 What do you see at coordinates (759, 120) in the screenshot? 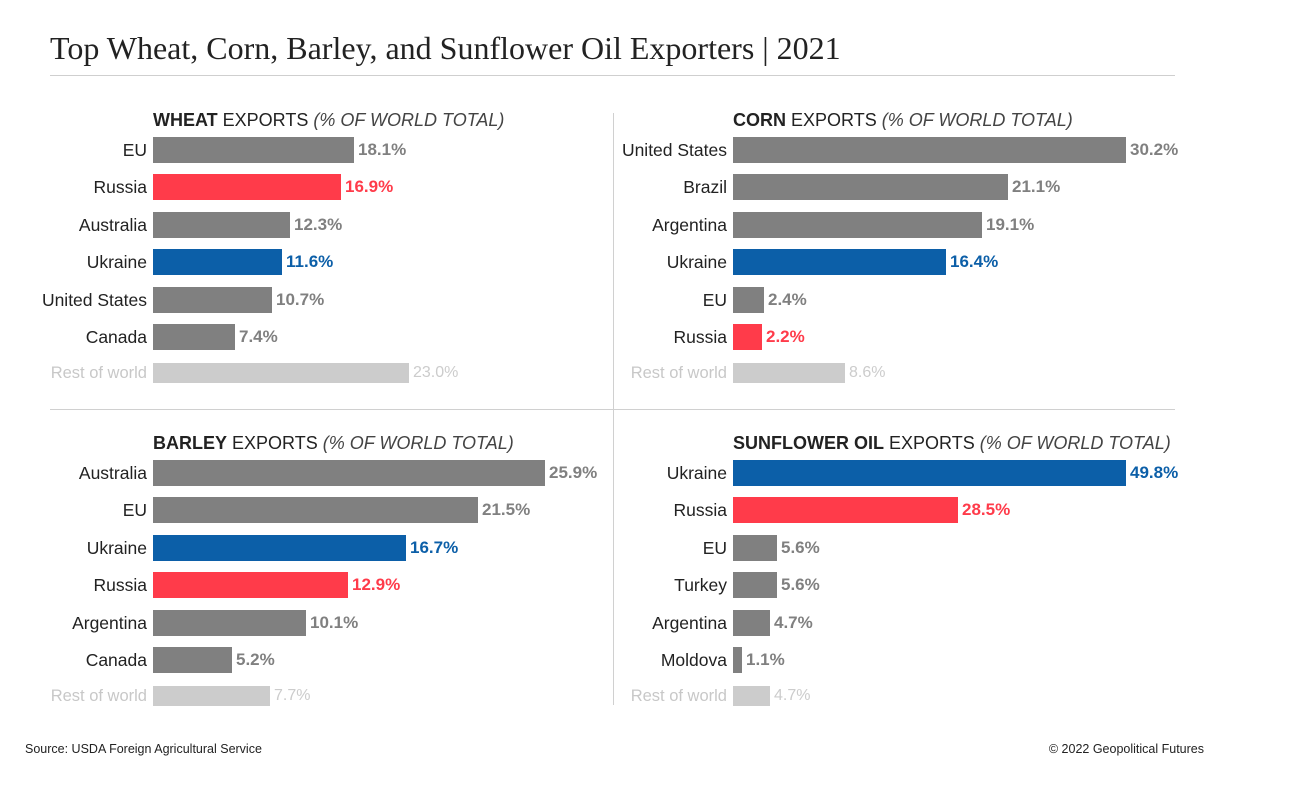
I see `chart-title-crop: CORN` at bounding box center [759, 120].